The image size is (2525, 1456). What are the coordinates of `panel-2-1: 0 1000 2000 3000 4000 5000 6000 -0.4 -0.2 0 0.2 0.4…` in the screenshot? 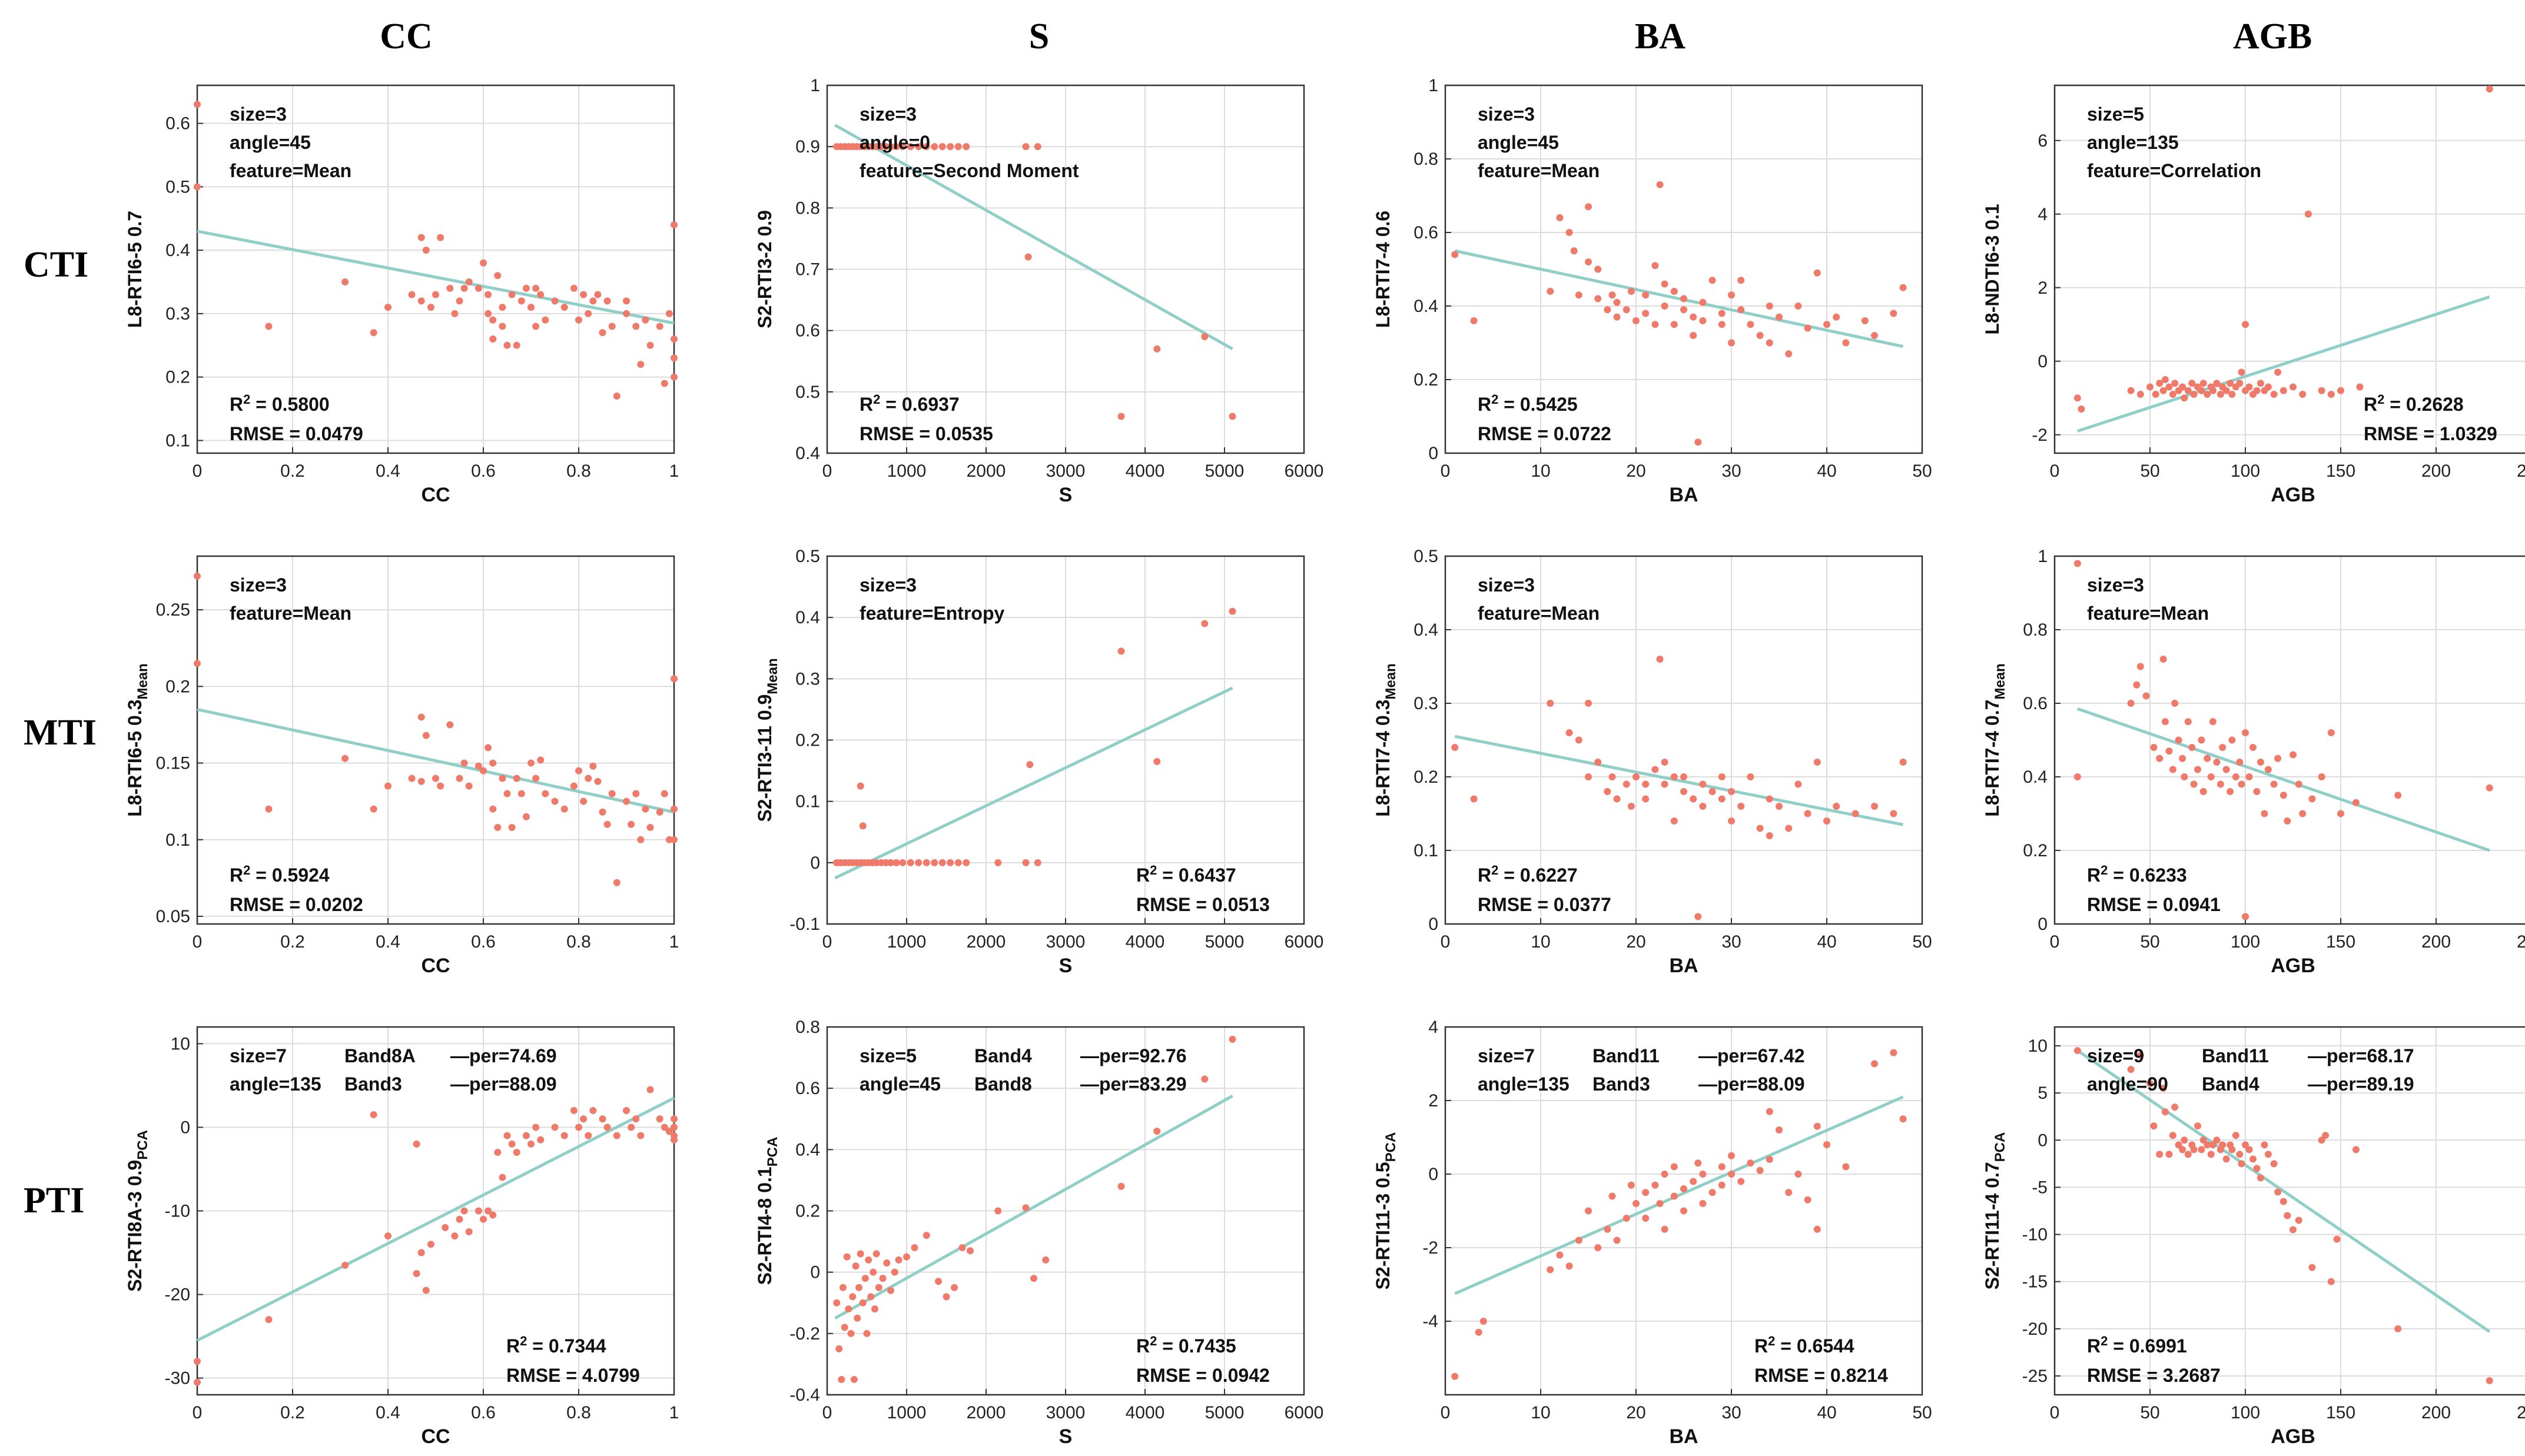 It's located at (1038, 1233).